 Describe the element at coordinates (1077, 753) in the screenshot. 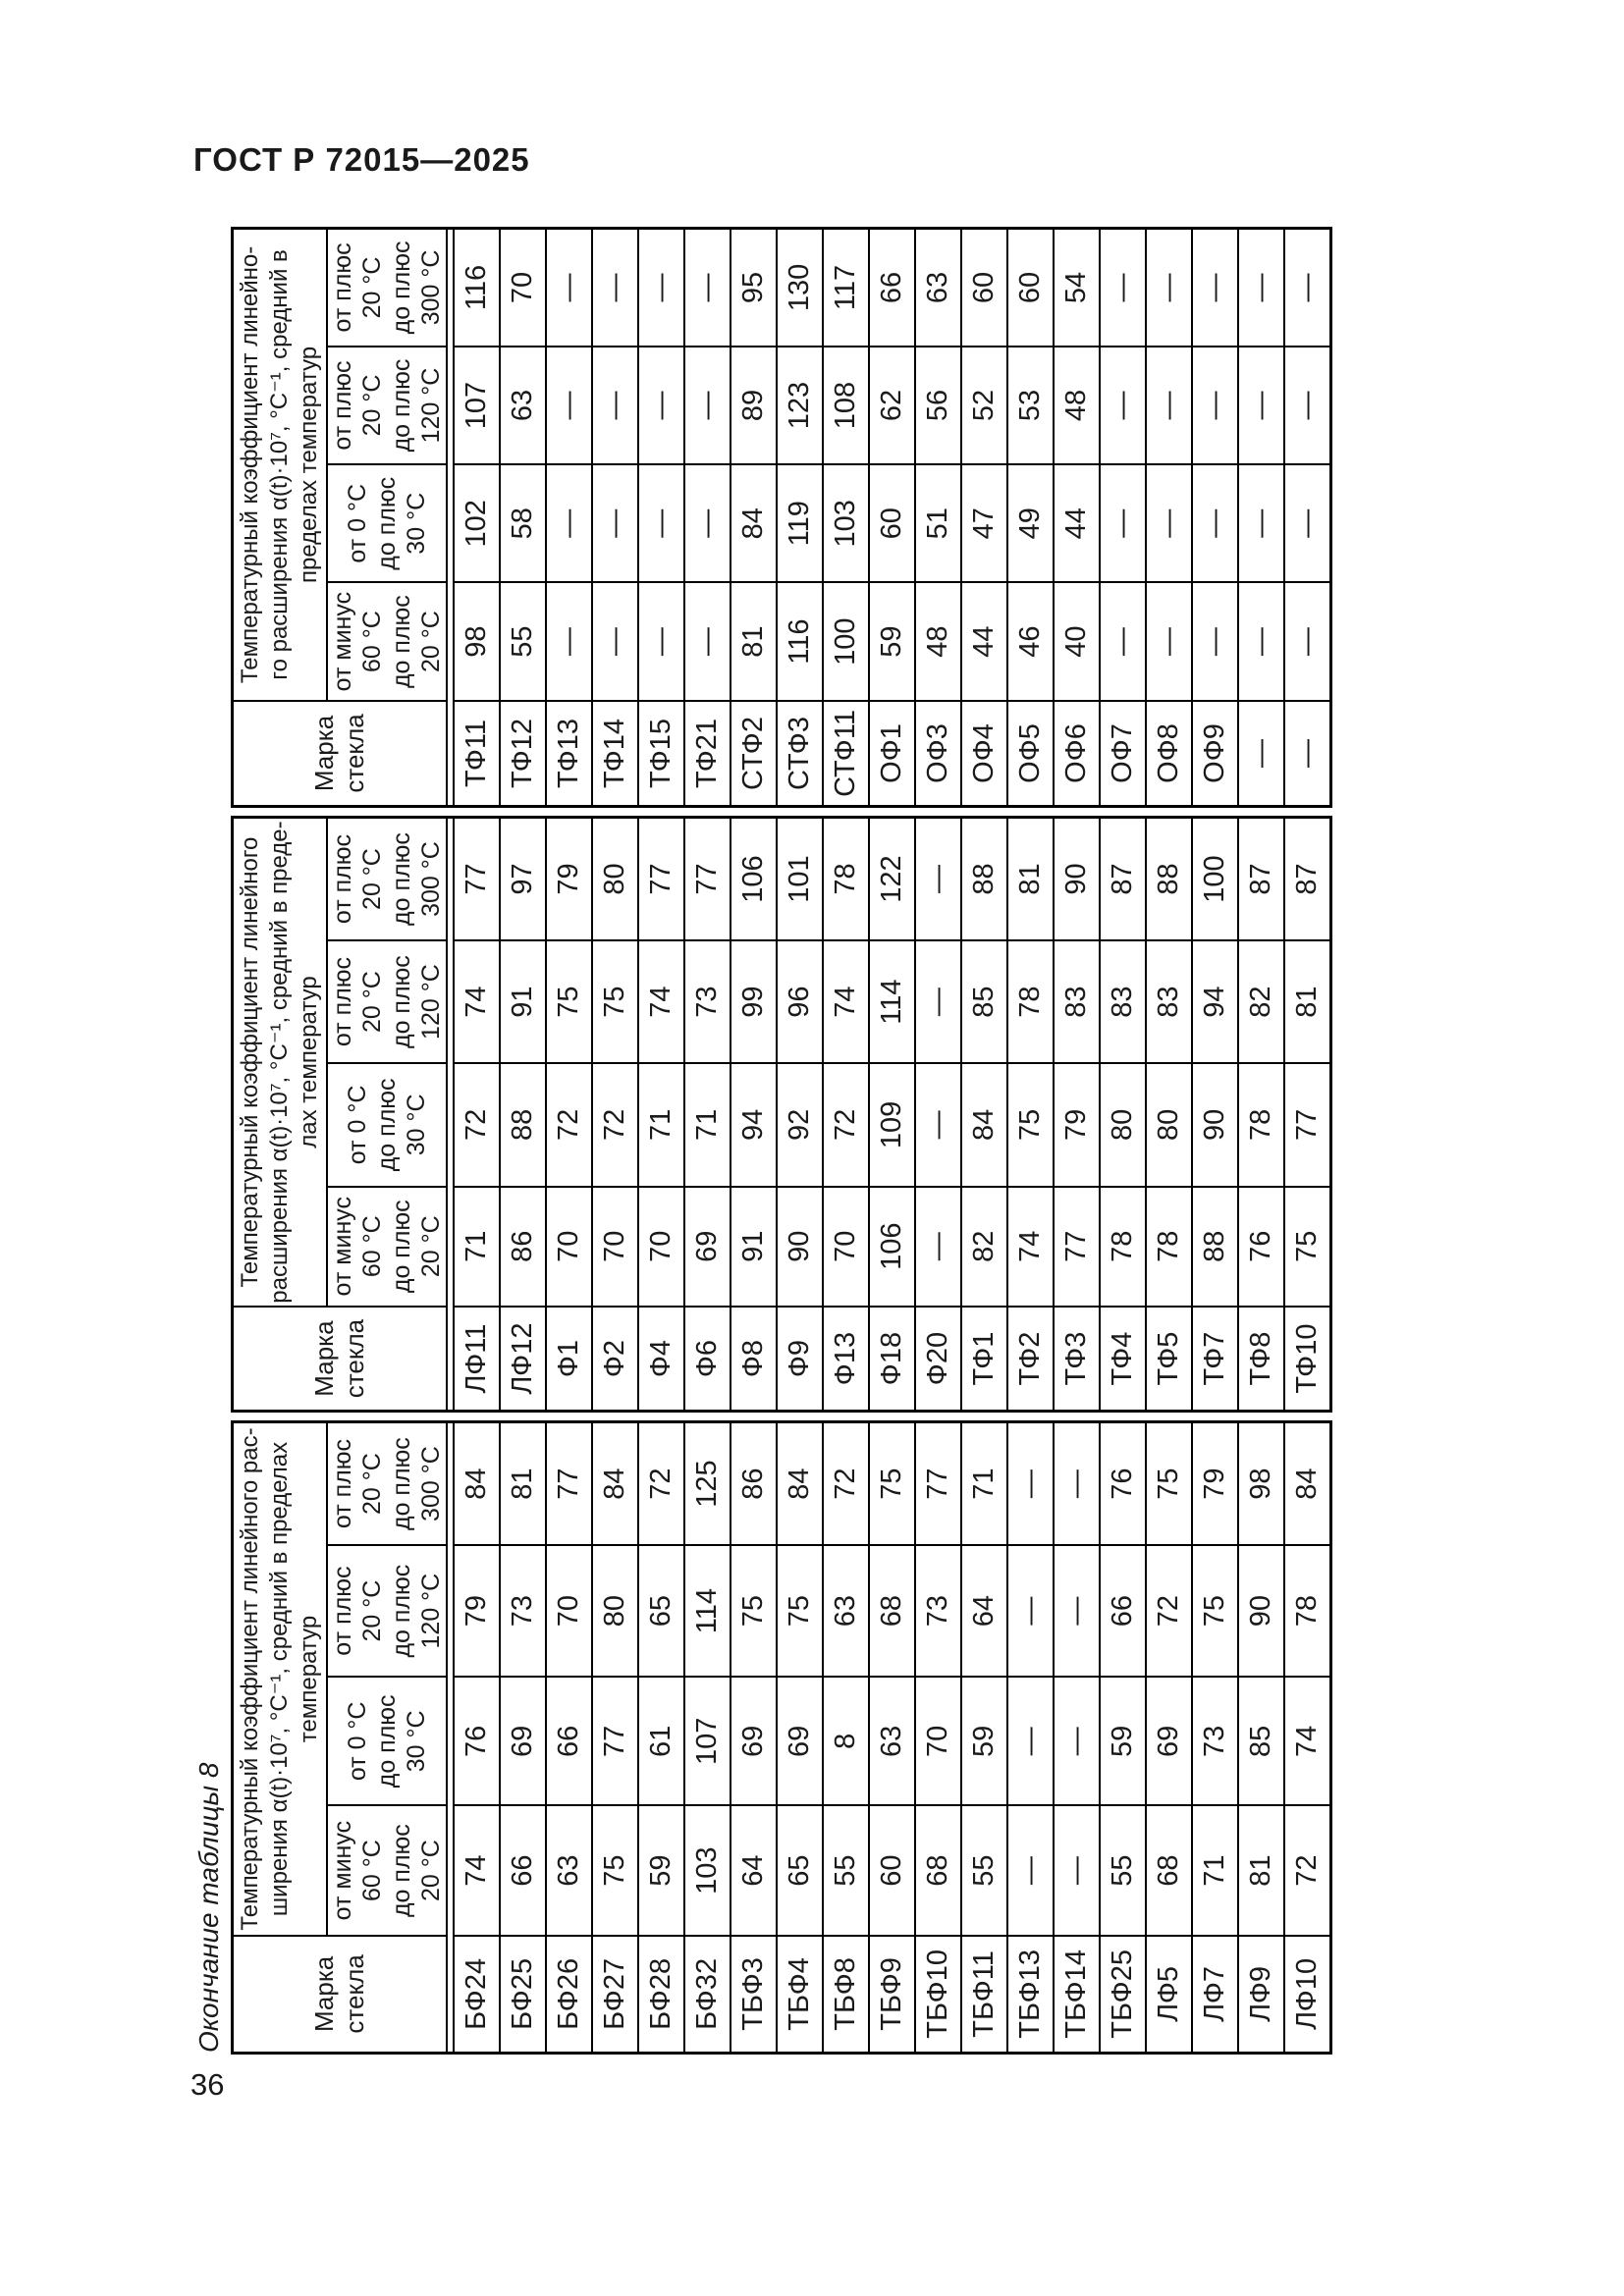

I see `glass-mark-cell: ОФ6` at that location.